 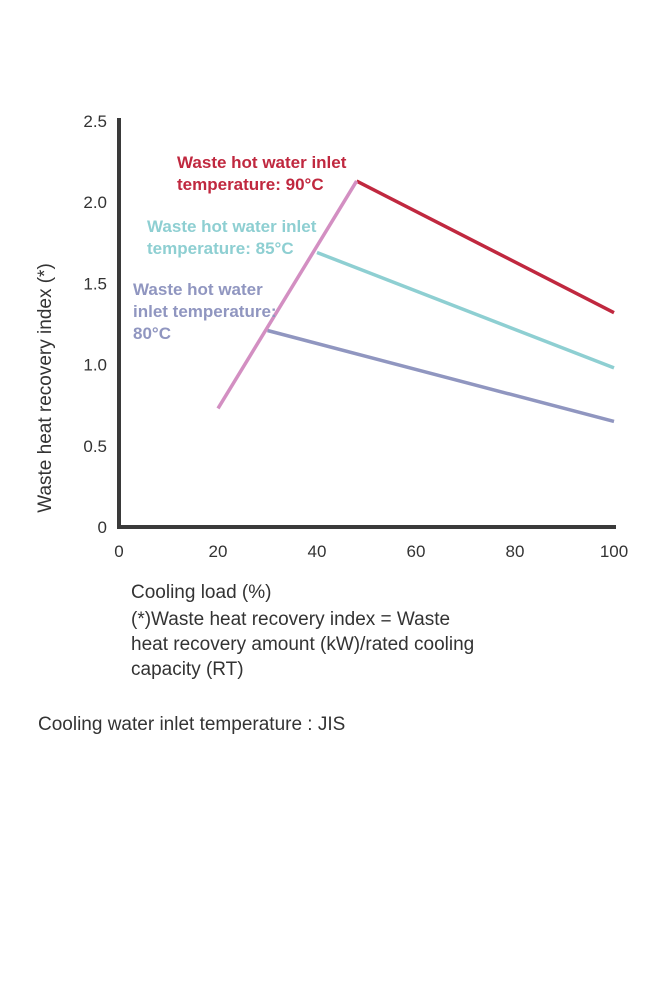 What do you see at coordinates (303, 644) in the screenshot?
I see `footnote-line: heat recovery amount (kW)/rated cooling` at bounding box center [303, 644].